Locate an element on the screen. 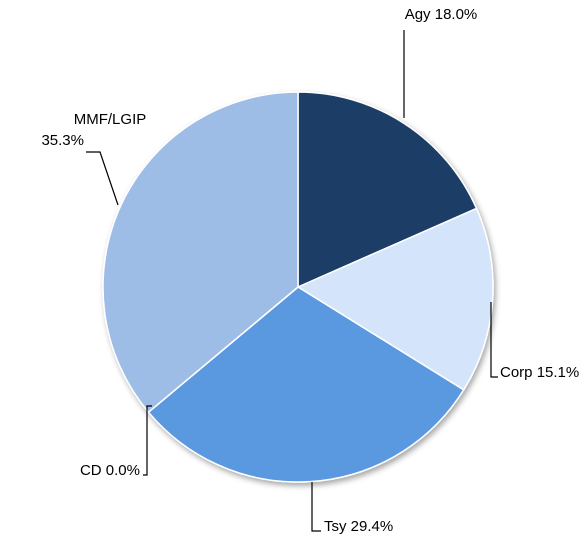 The height and width of the screenshot is (545, 587). value-label: 18.0% is located at coordinates (456, 14).